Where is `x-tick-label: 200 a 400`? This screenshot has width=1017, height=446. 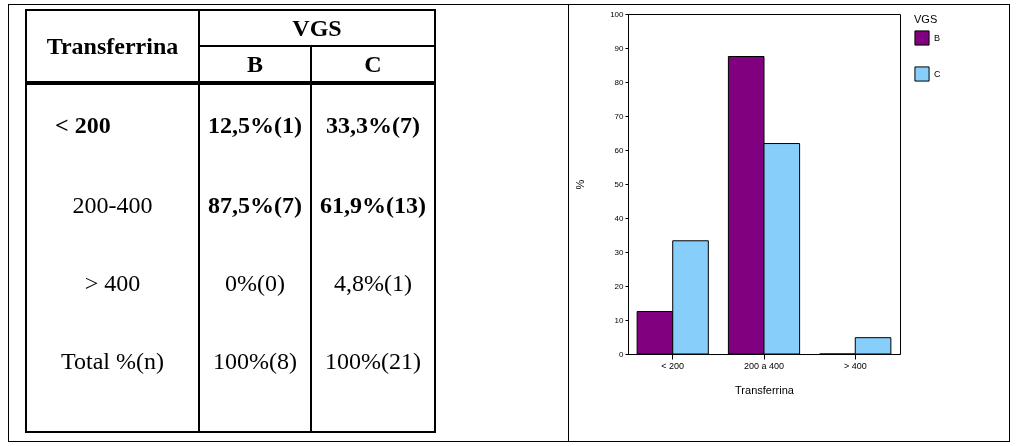
x-tick-label: 200 a 400 is located at coordinates (764, 365).